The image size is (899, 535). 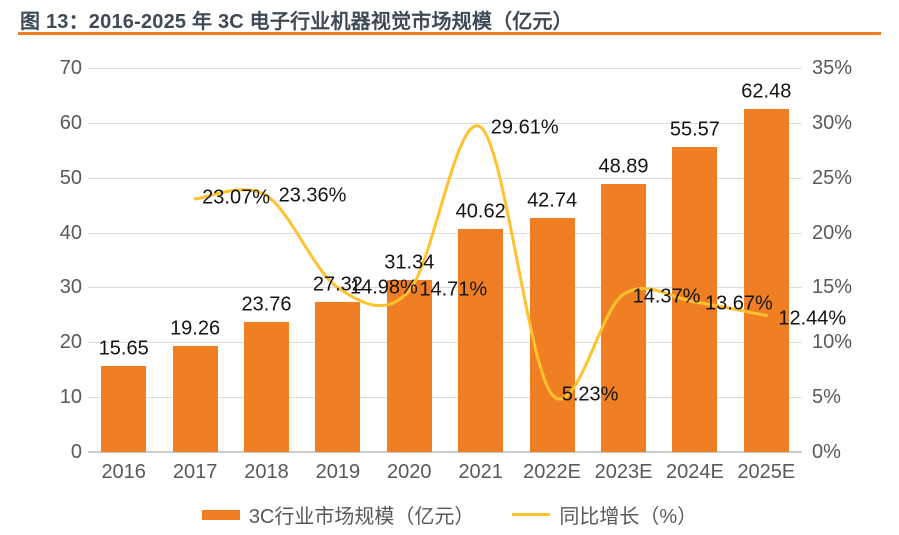 I want to click on growth-value-2025E: 12.44%, so click(x=812, y=318).